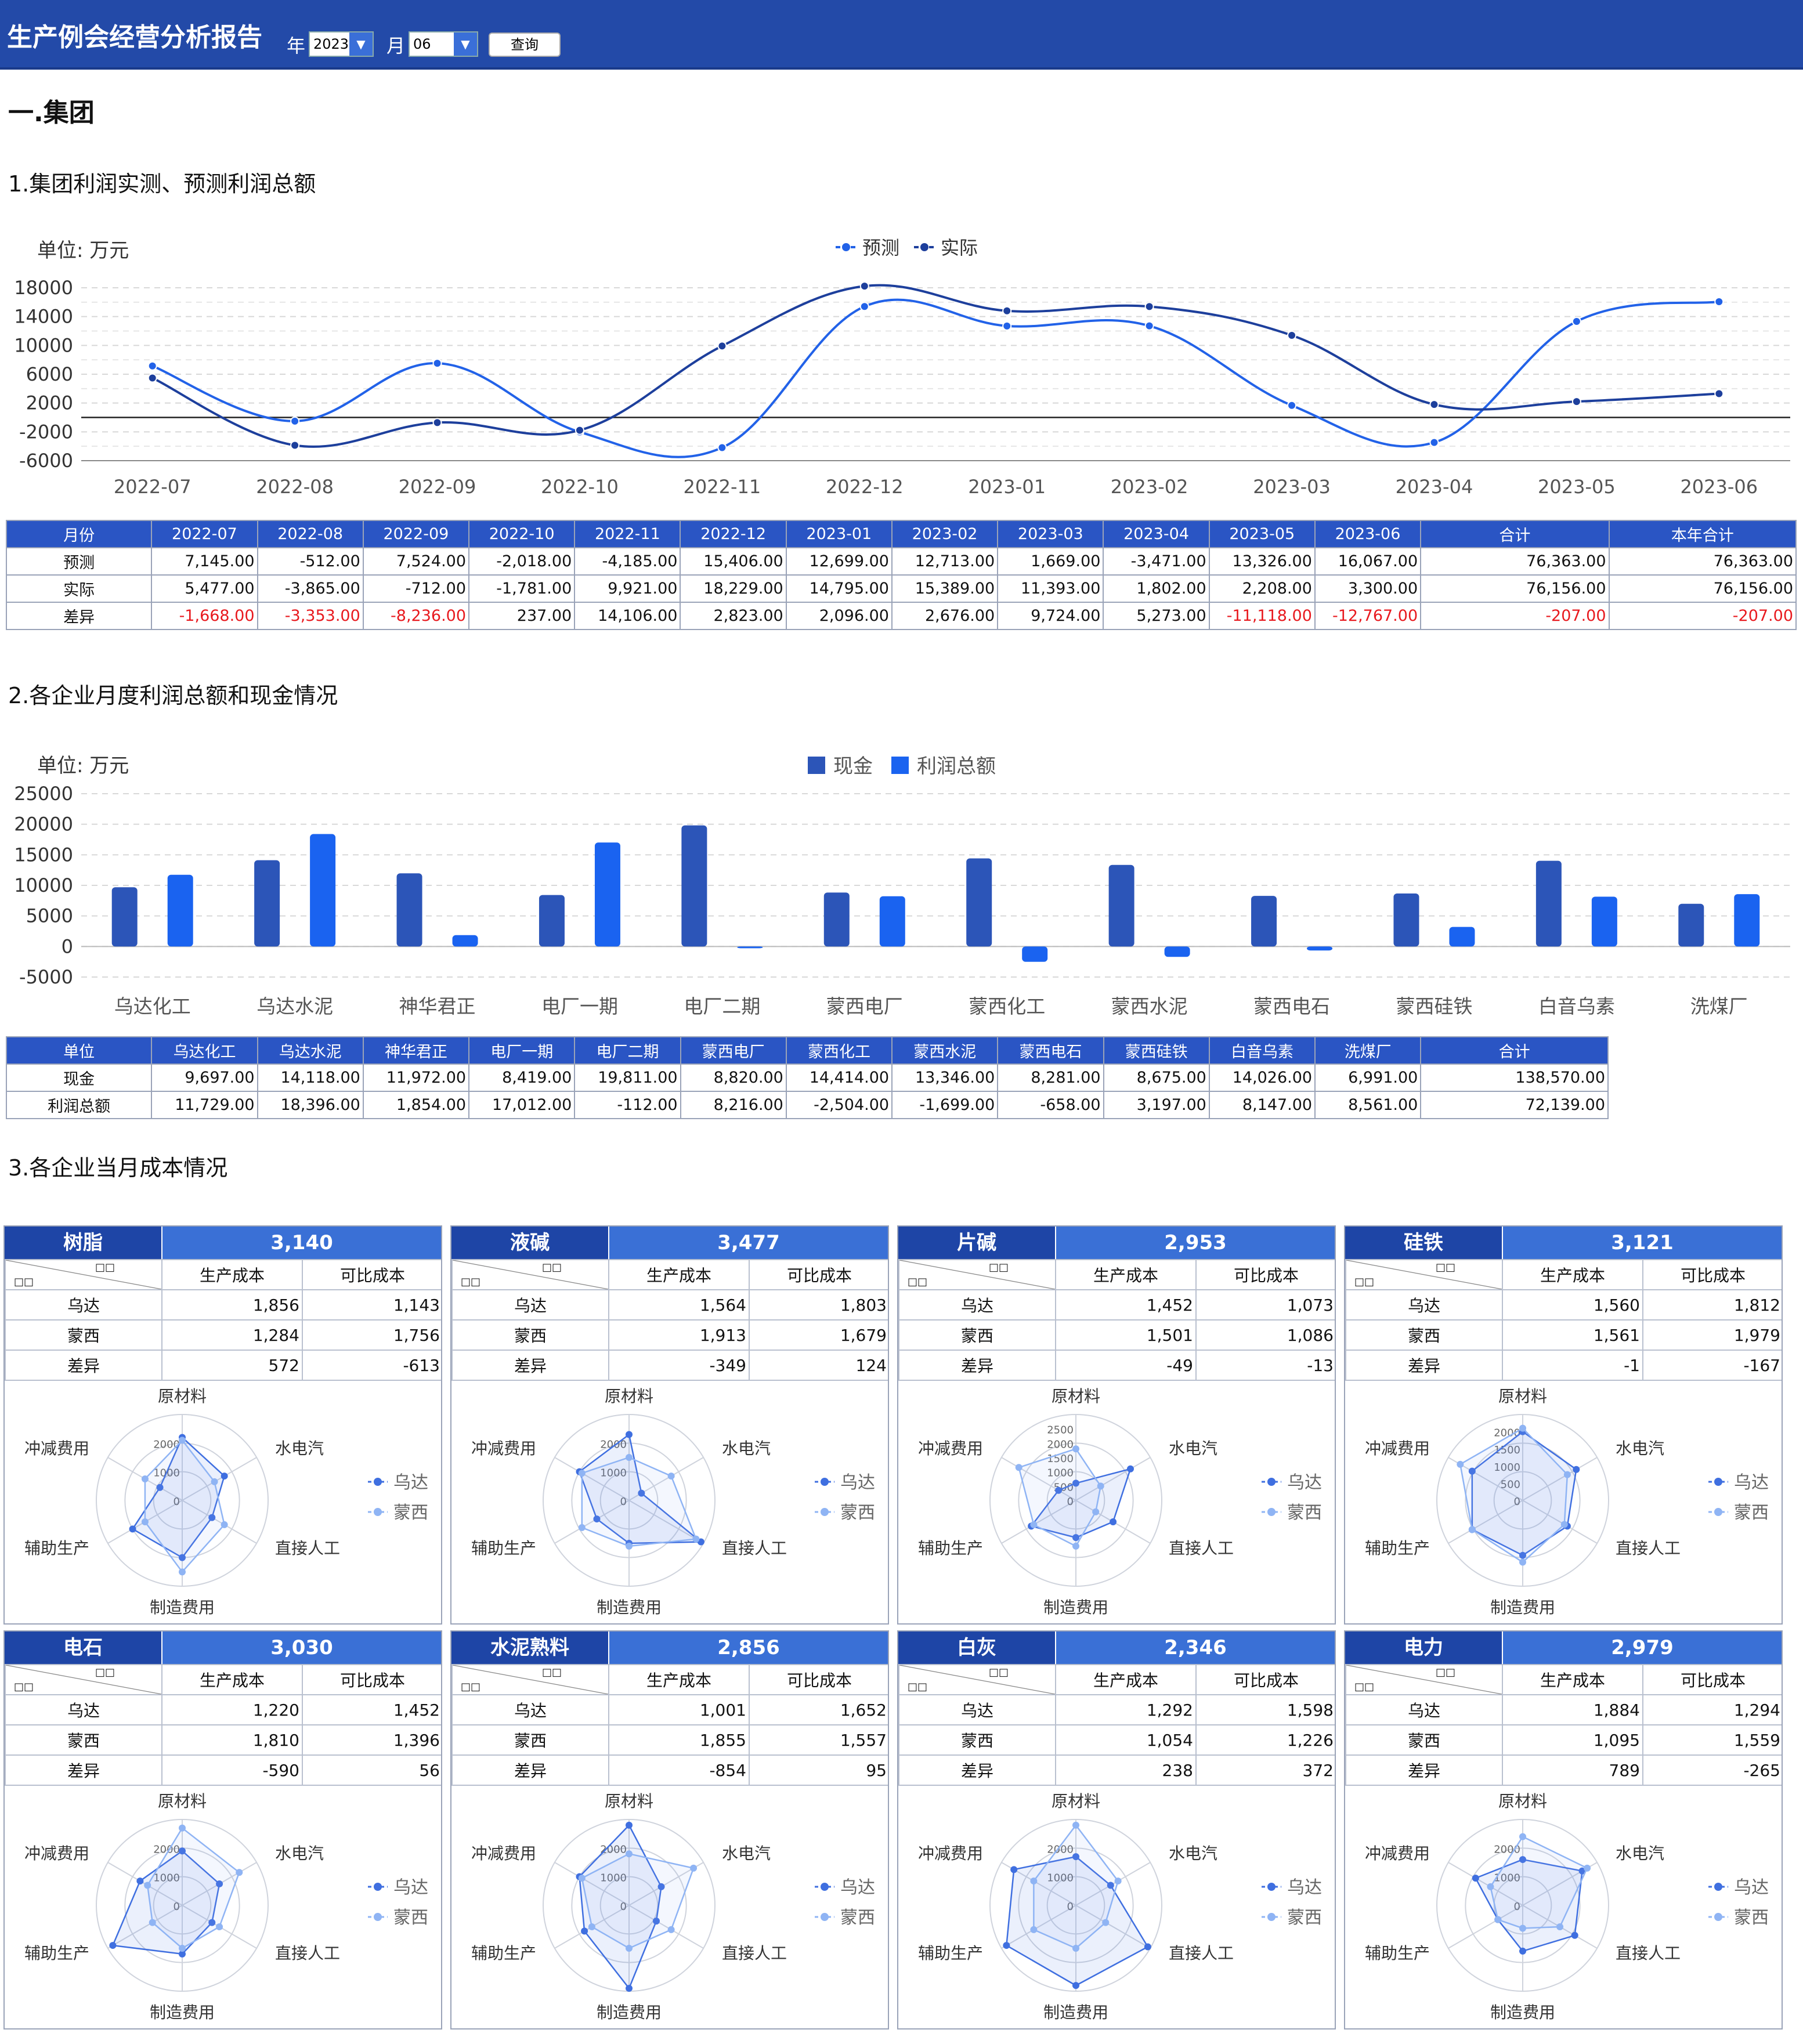 The height and width of the screenshot is (2044, 1803). I want to click on query-button: 查询, so click(525, 44).